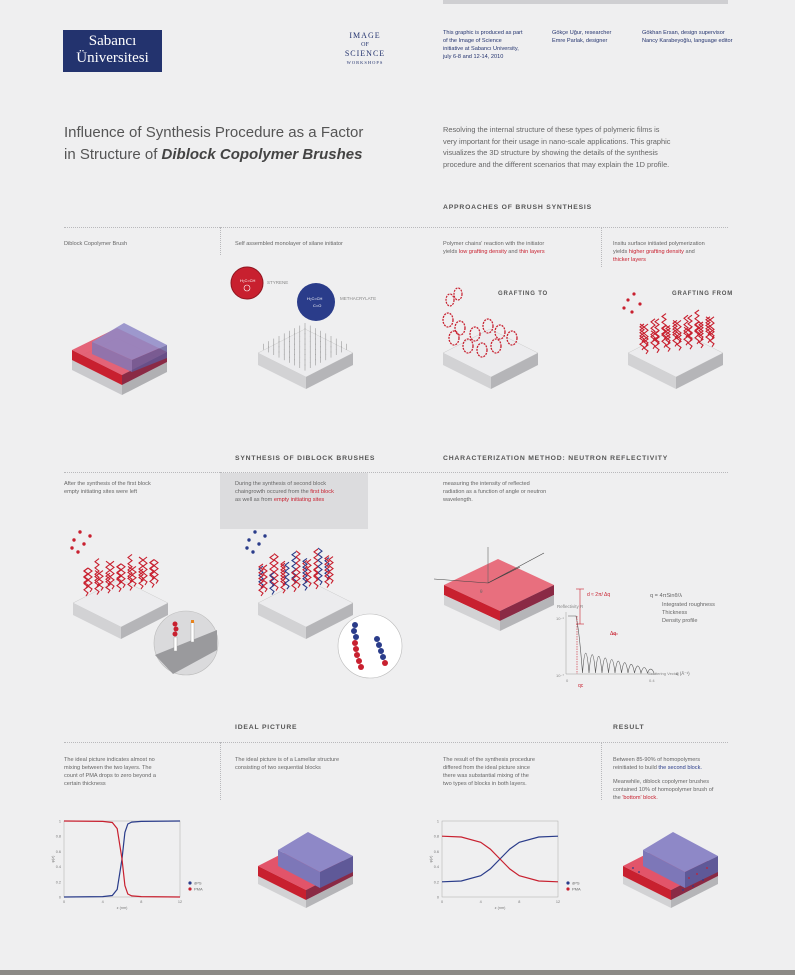 The image size is (795, 975). I want to click on reflectivity-tick-zero: 0, so click(567, 680).